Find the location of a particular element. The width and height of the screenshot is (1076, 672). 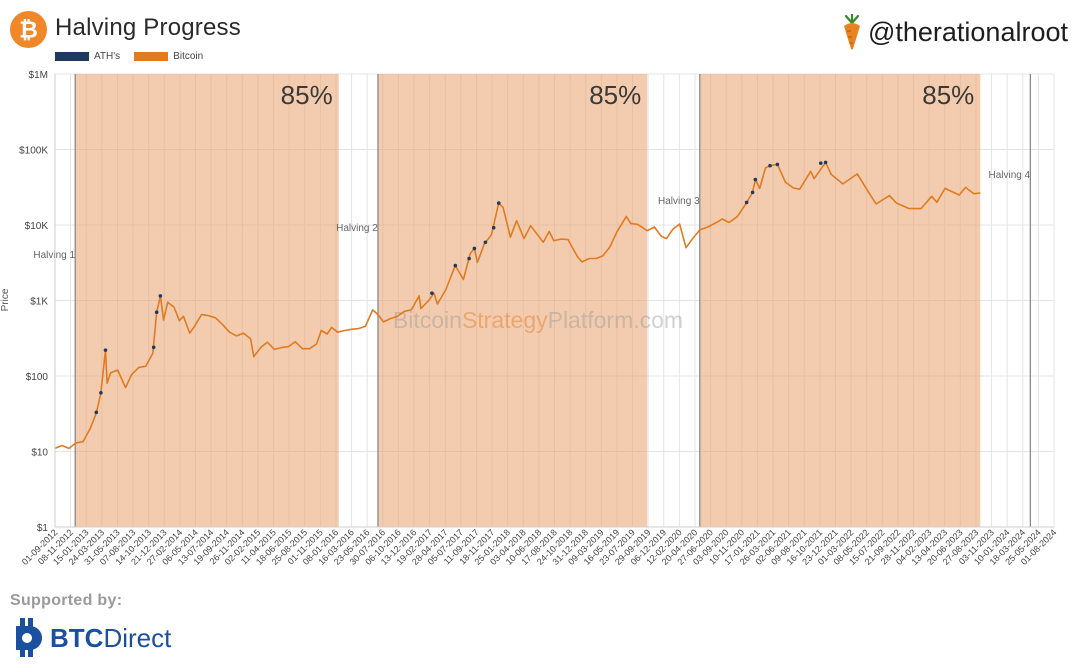

author-handle: @therationalroot is located at coordinates (955, 32).